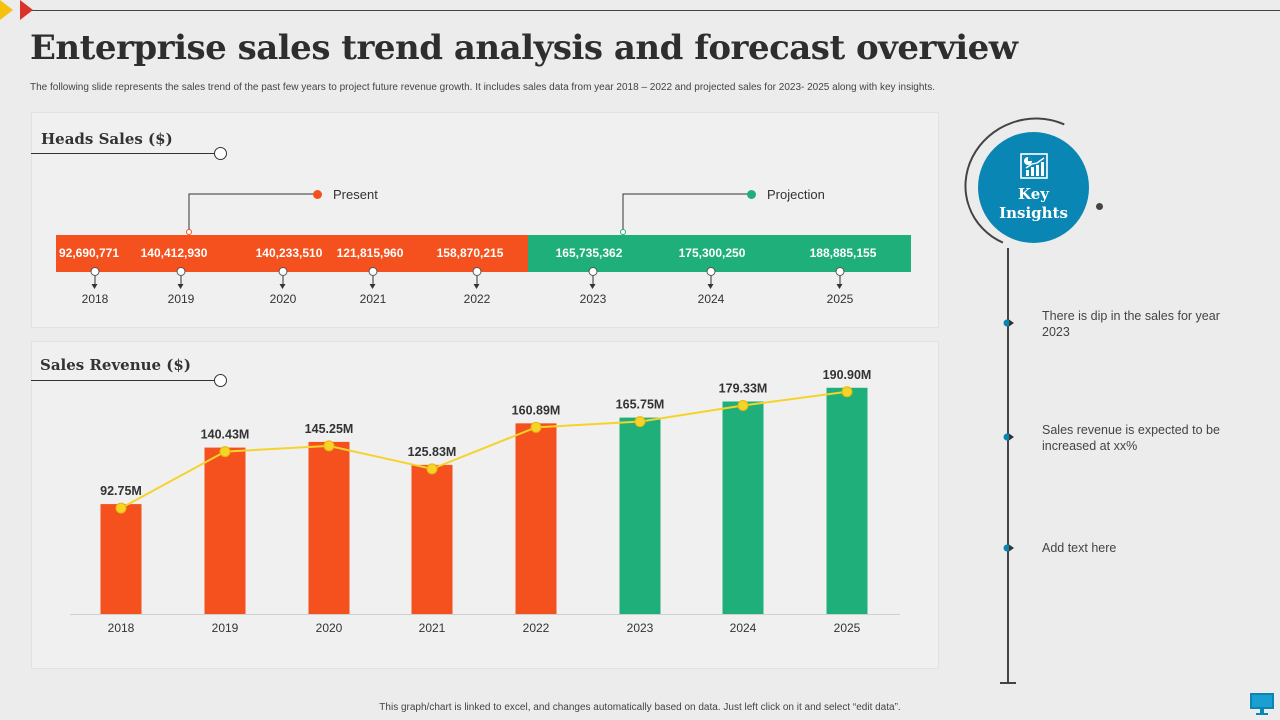 The width and height of the screenshot is (1280, 720). What do you see at coordinates (796, 194) in the screenshot?
I see `projection-legend-label: Projection` at bounding box center [796, 194].